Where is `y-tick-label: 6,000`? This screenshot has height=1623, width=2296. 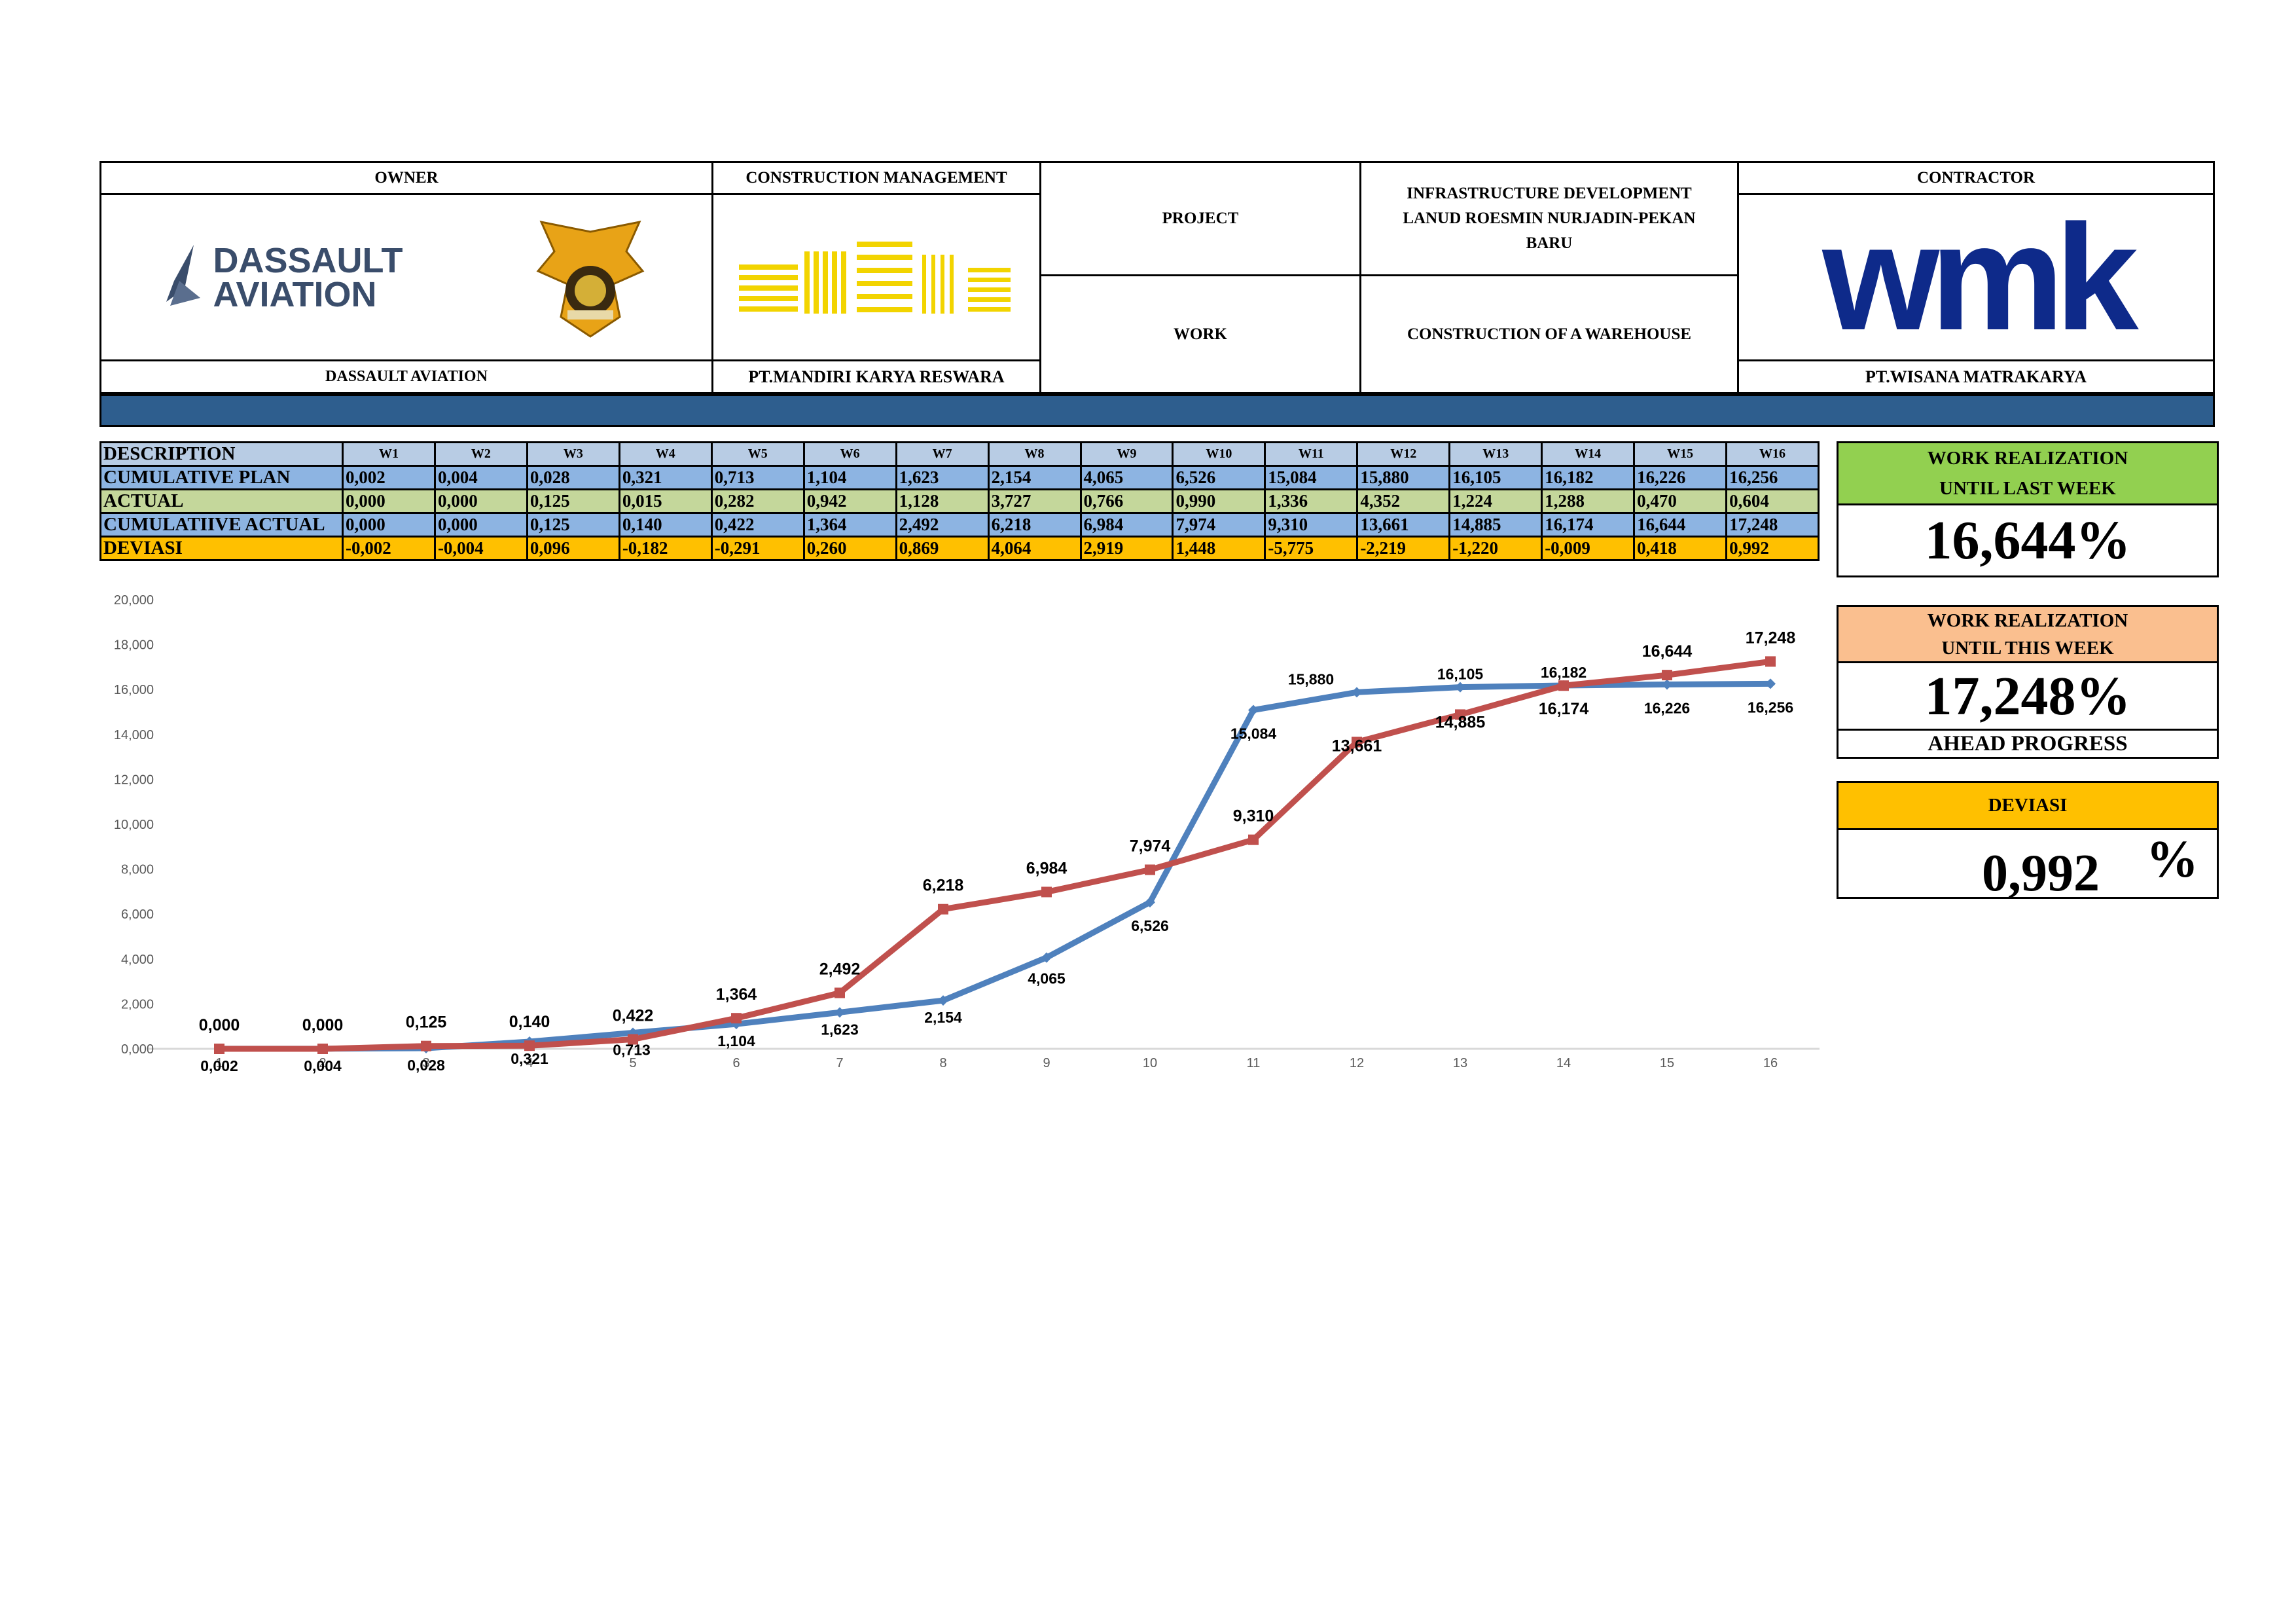 y-tick-label: 6,000 is located at coordinates (137, 914).